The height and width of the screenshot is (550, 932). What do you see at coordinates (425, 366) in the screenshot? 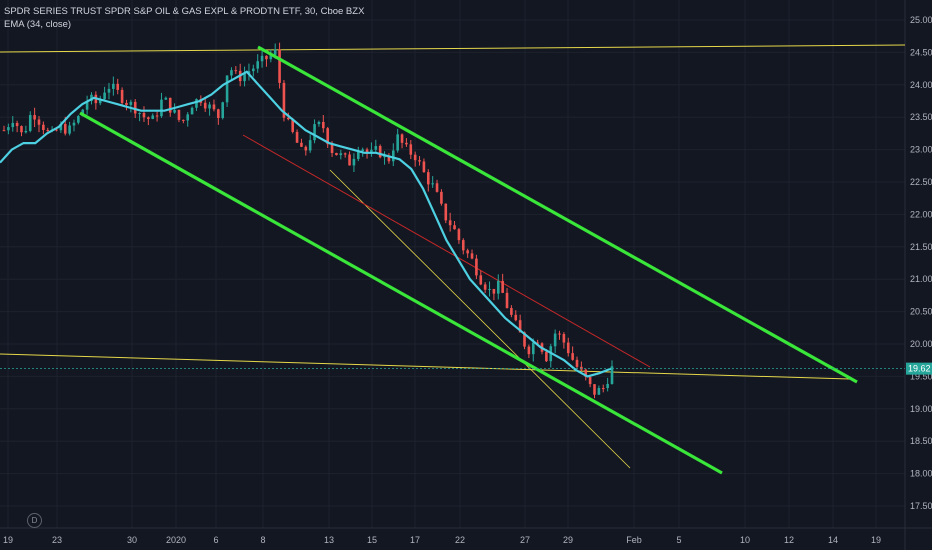
I see `support-line` at bounding box center [425, 366].